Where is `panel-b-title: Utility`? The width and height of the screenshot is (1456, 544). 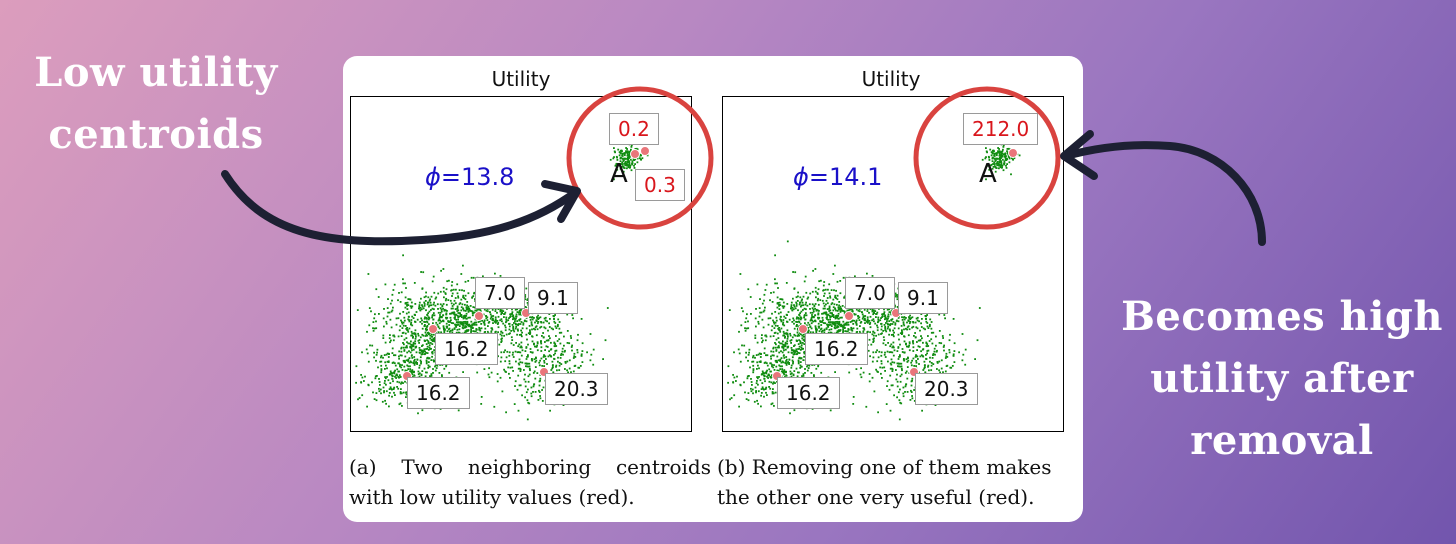 panel-b-title: Utility is located at coordinates (891, 79).